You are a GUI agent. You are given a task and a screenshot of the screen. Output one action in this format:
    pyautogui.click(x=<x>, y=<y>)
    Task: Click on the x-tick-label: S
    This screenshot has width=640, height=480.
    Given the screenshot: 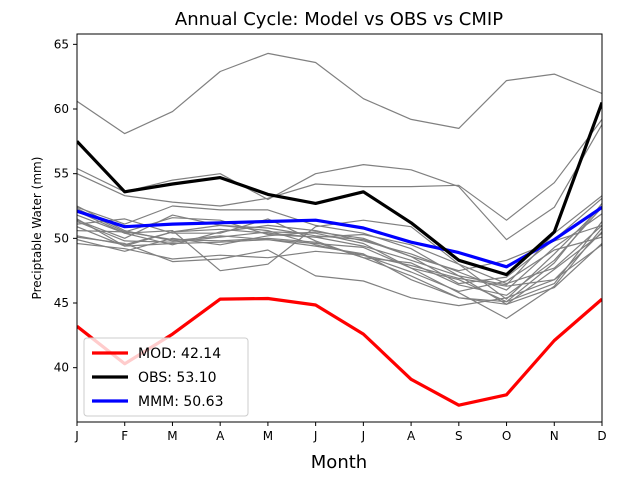 What is the action you would take?
    pyautogui.click(x=459, y=436)
    